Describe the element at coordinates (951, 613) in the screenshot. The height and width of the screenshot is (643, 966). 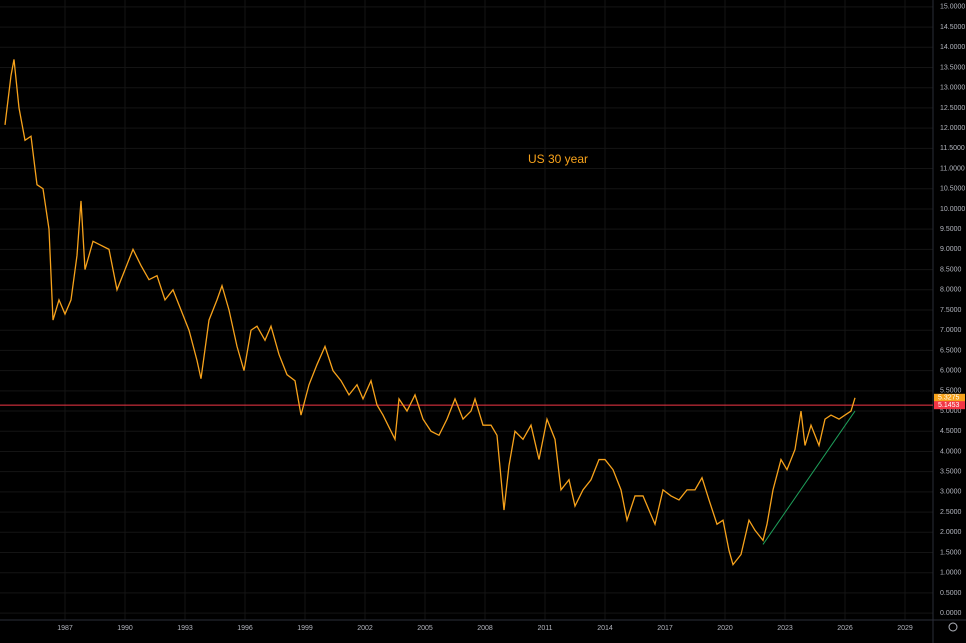
I see `y-tick-label: 0.0000` at that location.